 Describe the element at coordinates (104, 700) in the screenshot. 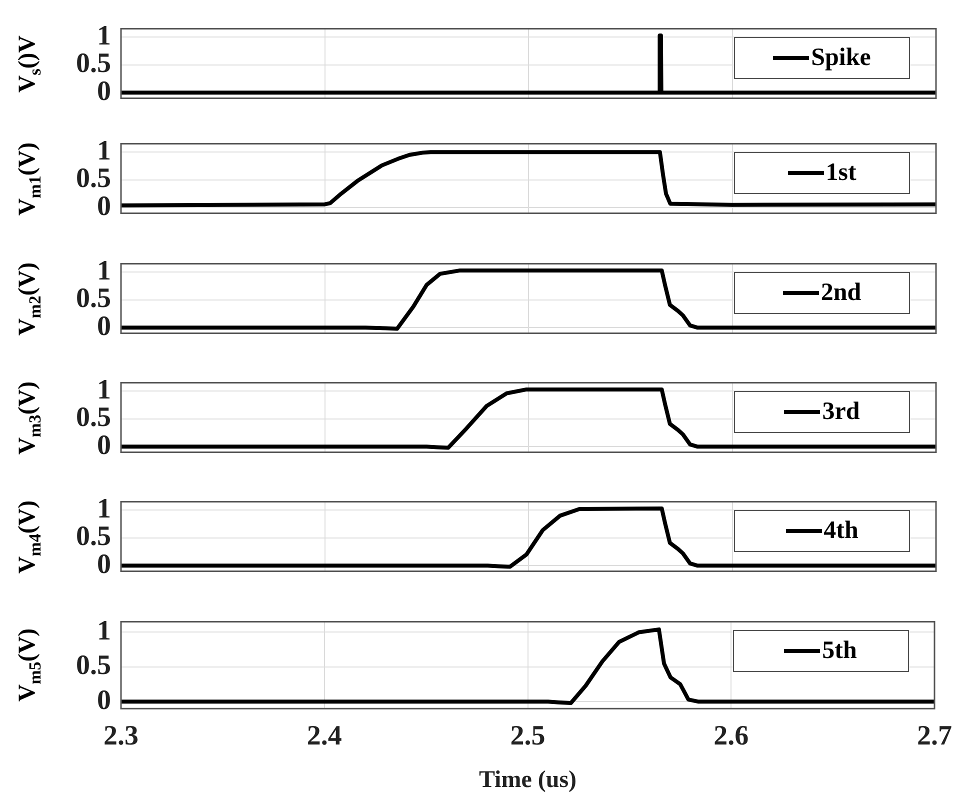

I see `y-tick-label: 0` at that location.